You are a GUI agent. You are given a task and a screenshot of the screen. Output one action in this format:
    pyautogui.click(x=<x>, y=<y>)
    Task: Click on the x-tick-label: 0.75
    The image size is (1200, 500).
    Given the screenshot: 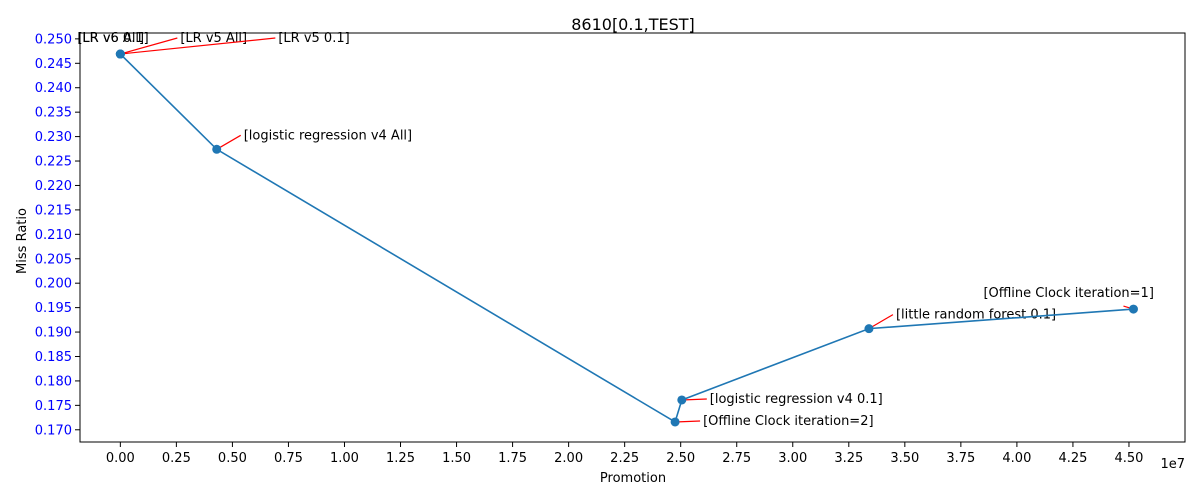 What is the action you would take?
    pyautogui.click(x=288, y=458)
    